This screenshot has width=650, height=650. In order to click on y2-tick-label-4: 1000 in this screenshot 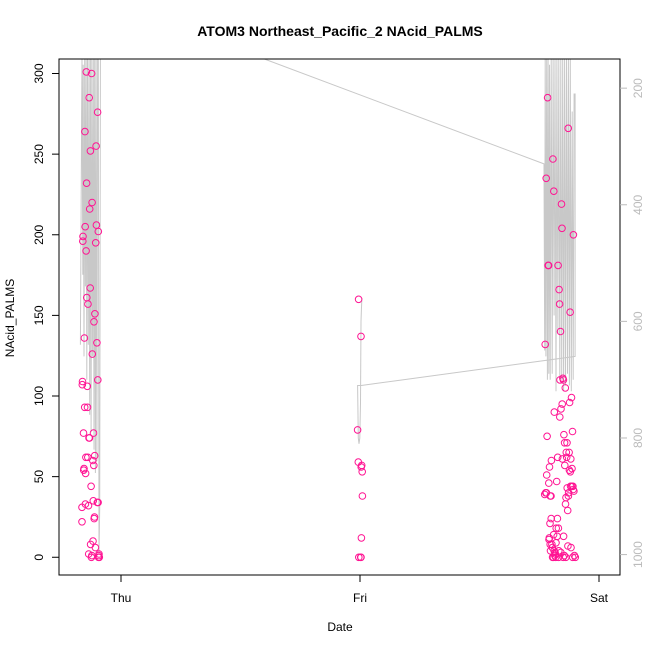, I will do `click(638, 554)`.